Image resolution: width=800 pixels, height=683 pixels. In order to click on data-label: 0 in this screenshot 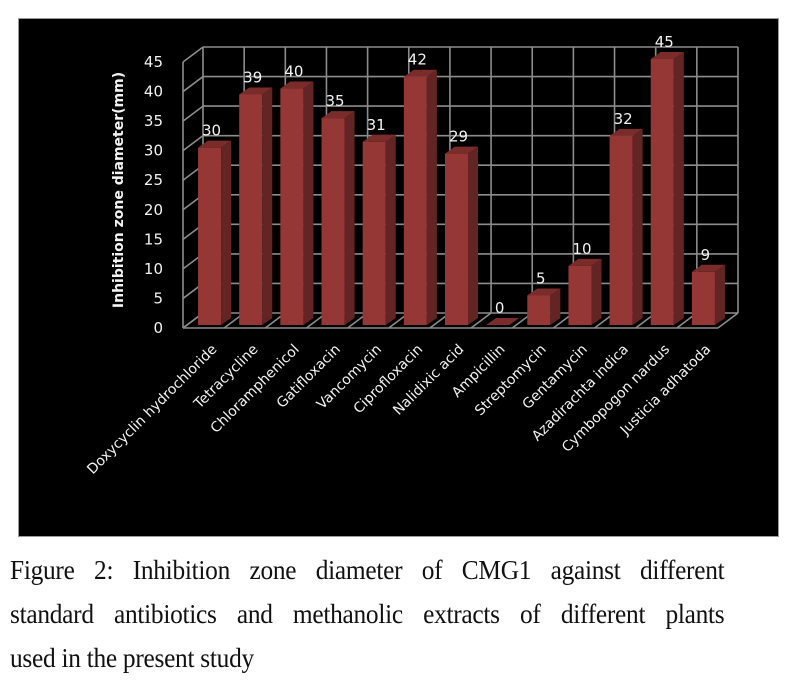, I will do `click(500, 308)`.